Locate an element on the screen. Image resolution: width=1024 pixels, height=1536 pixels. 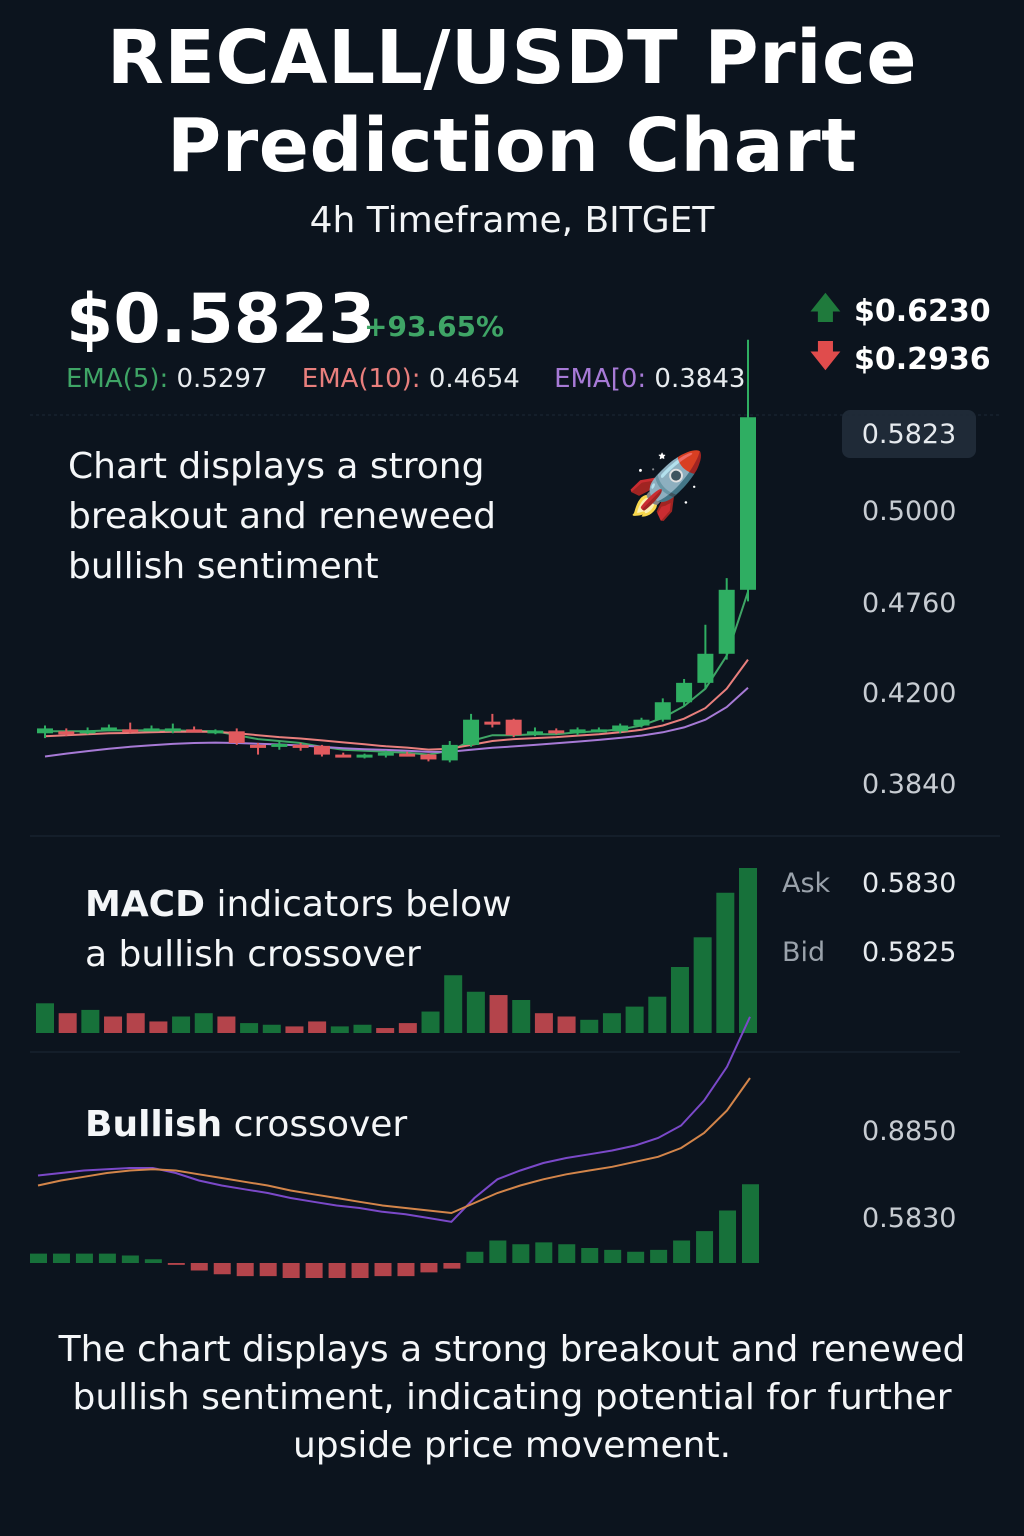
bid-label: Bid is located at coordinates (804, 952).